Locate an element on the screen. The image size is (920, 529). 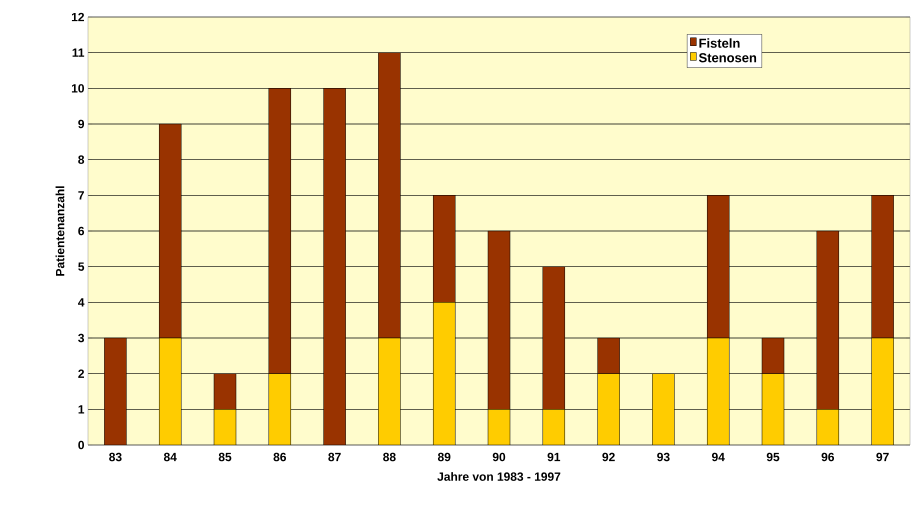
y-tick-label: 8 is located at coordinates (81, 159).